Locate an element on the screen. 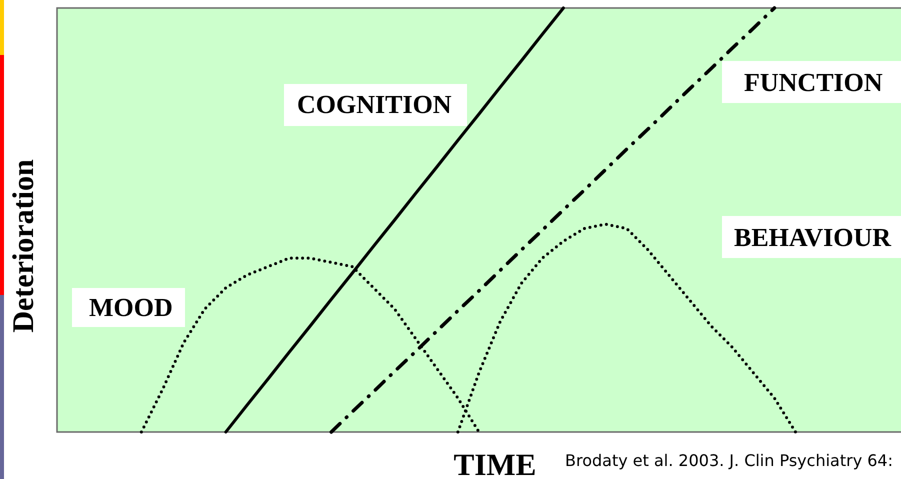  series-label: COGNITION is located at coordinates (374, 104).